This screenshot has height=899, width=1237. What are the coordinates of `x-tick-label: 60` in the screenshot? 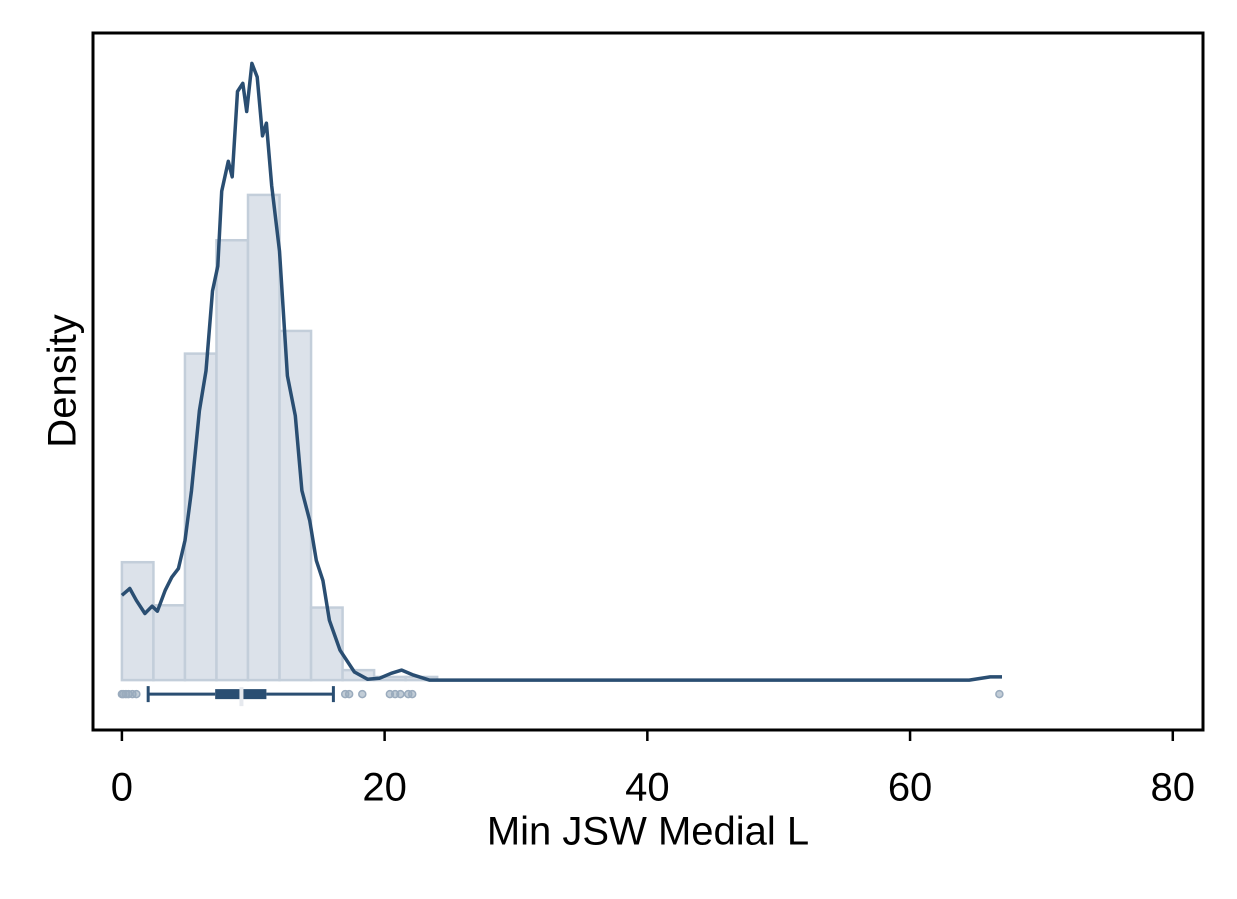 It's located at (910, 788).